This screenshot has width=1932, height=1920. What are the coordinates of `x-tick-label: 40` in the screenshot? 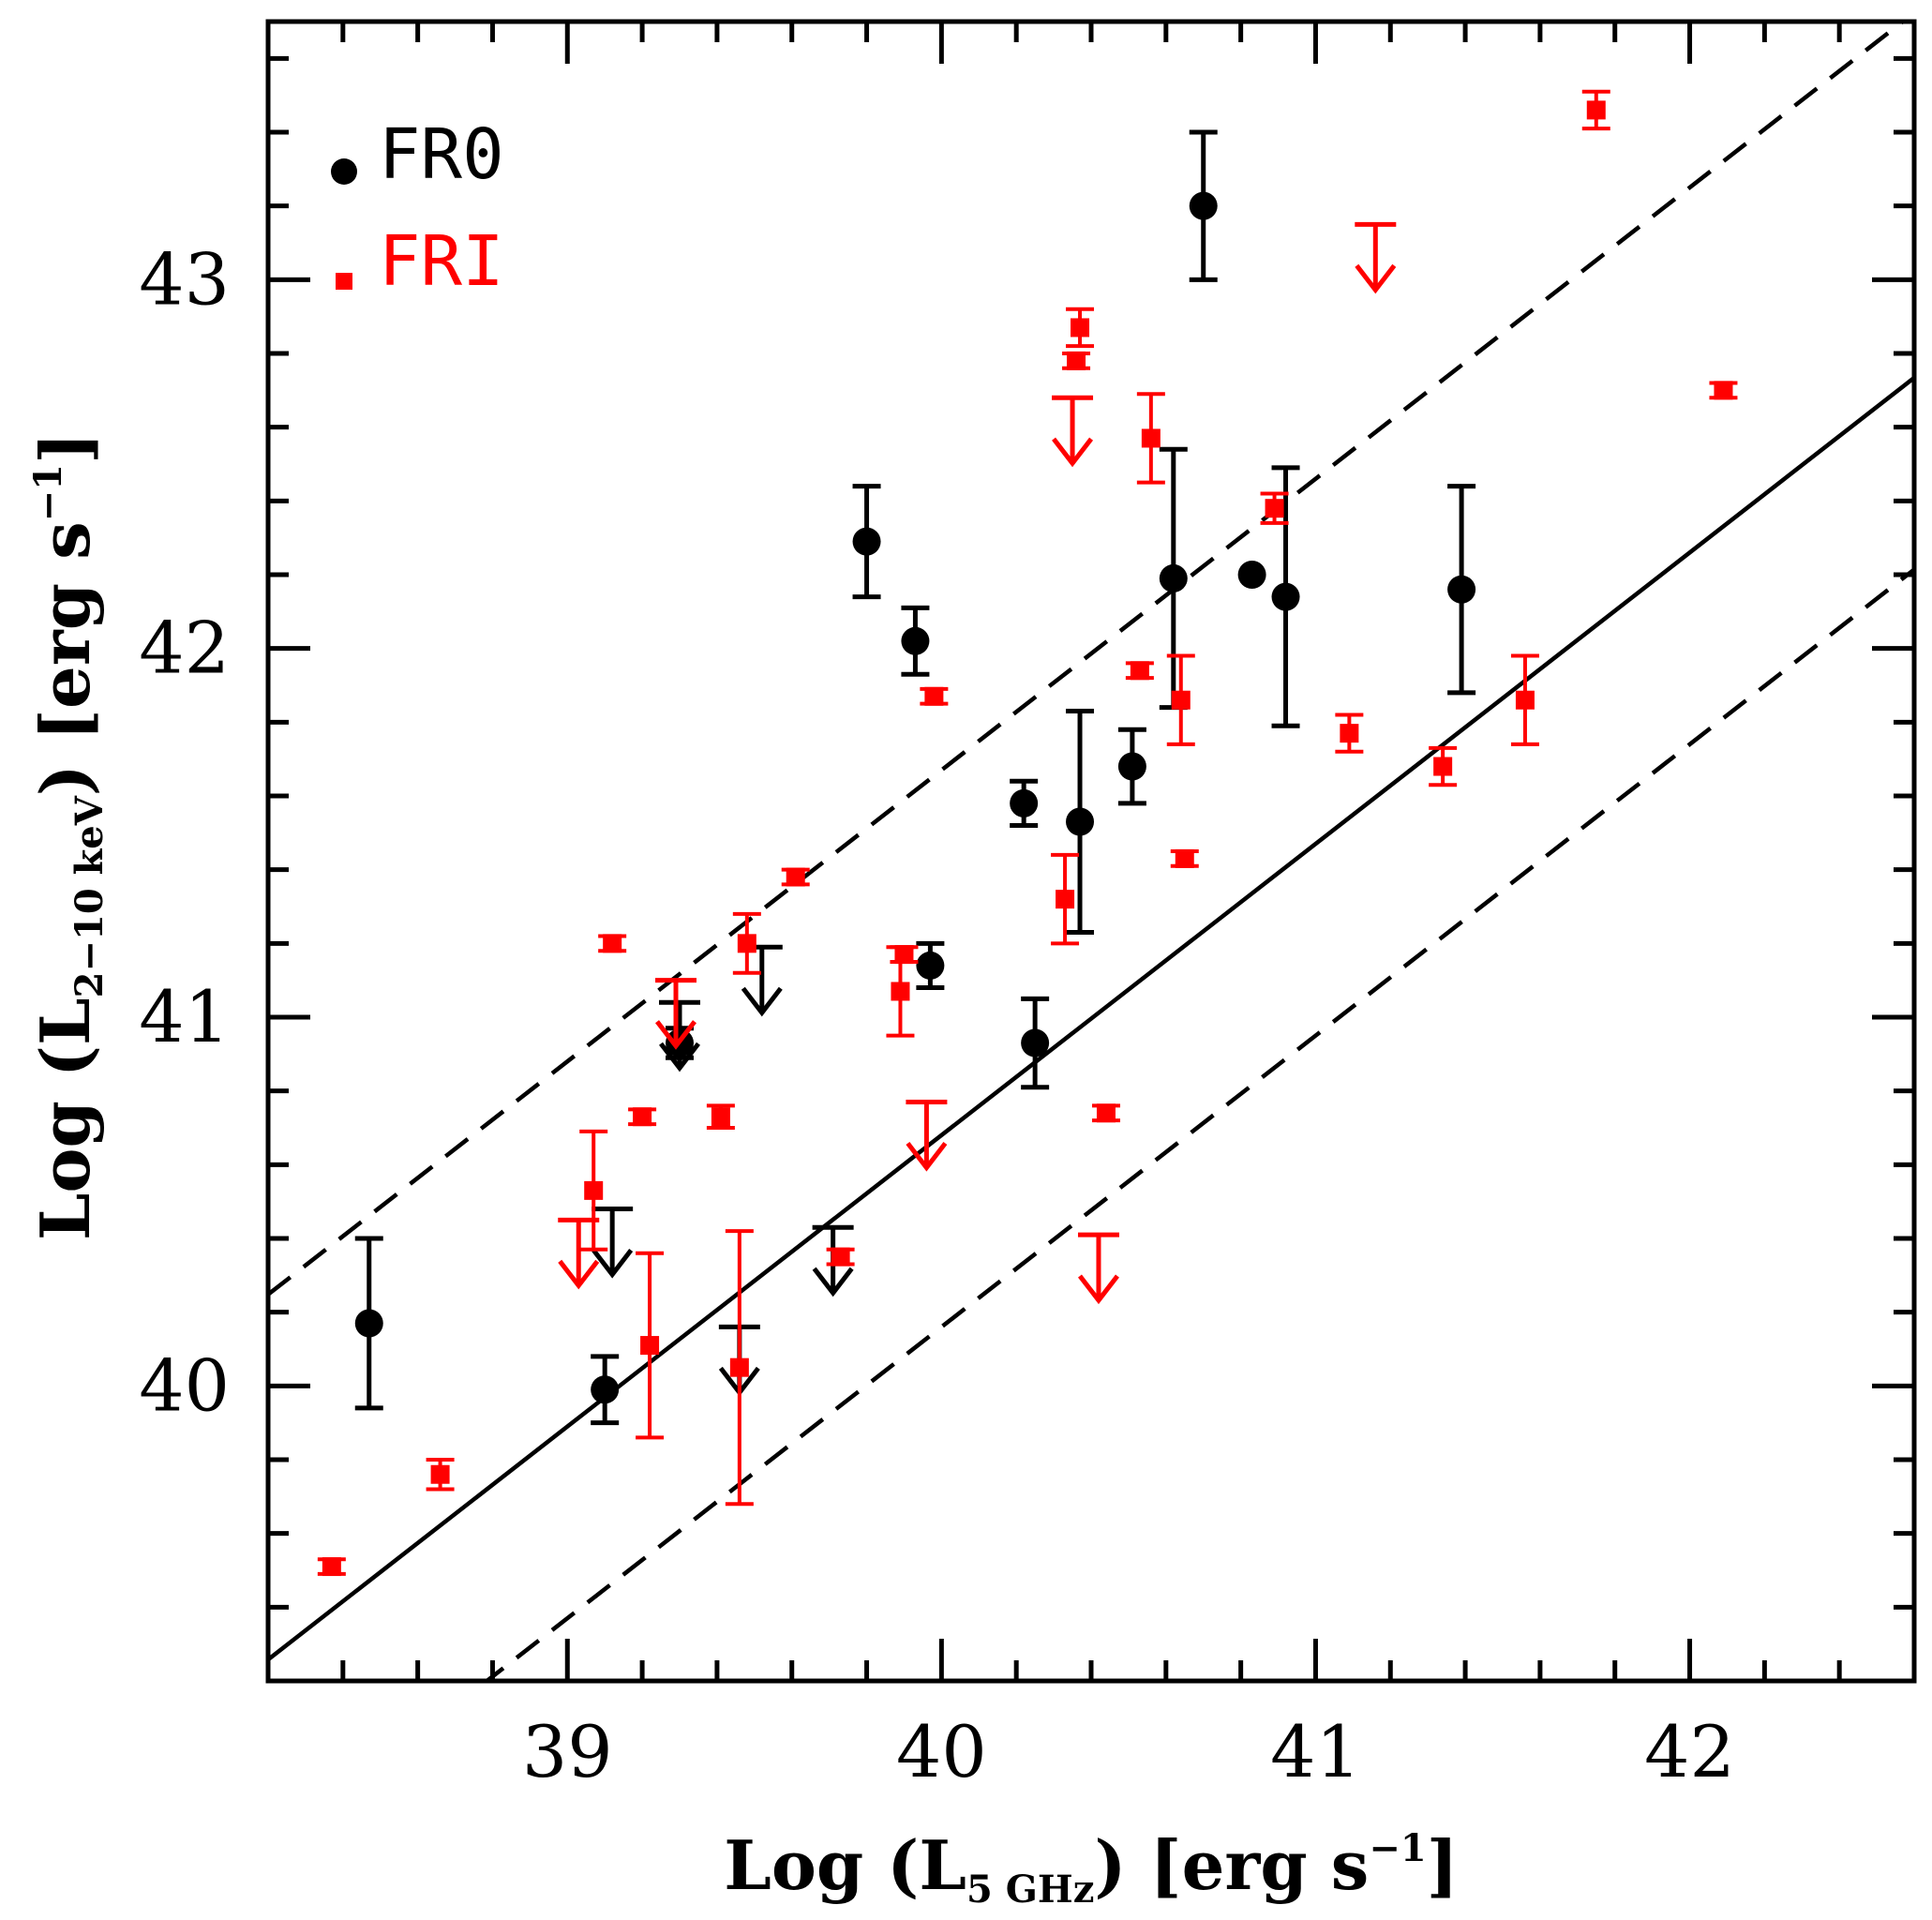 It's located at (941, 1751).